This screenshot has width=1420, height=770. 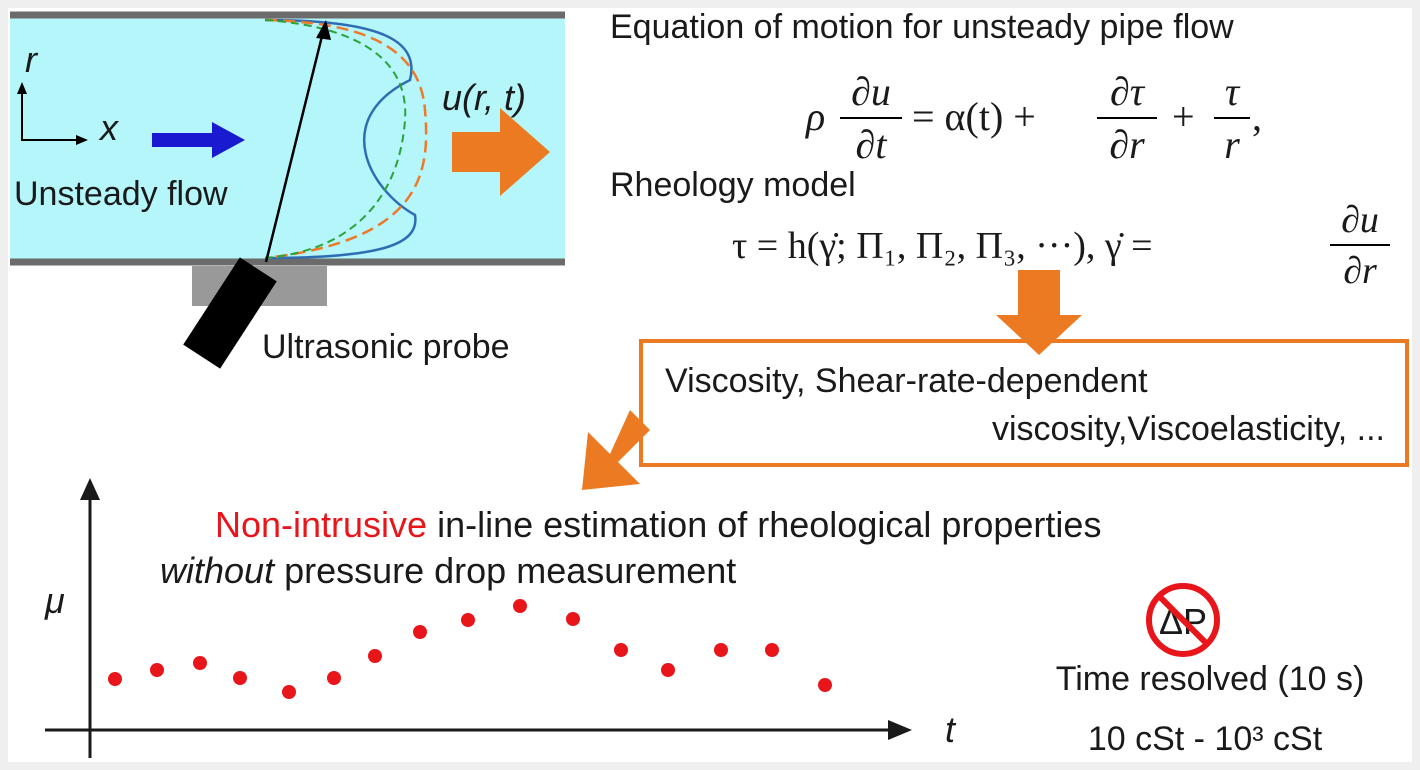 What do you see at coordinates (470, 649) in the screenshot?
I see `sample-points` at bounding box center [470, 649].